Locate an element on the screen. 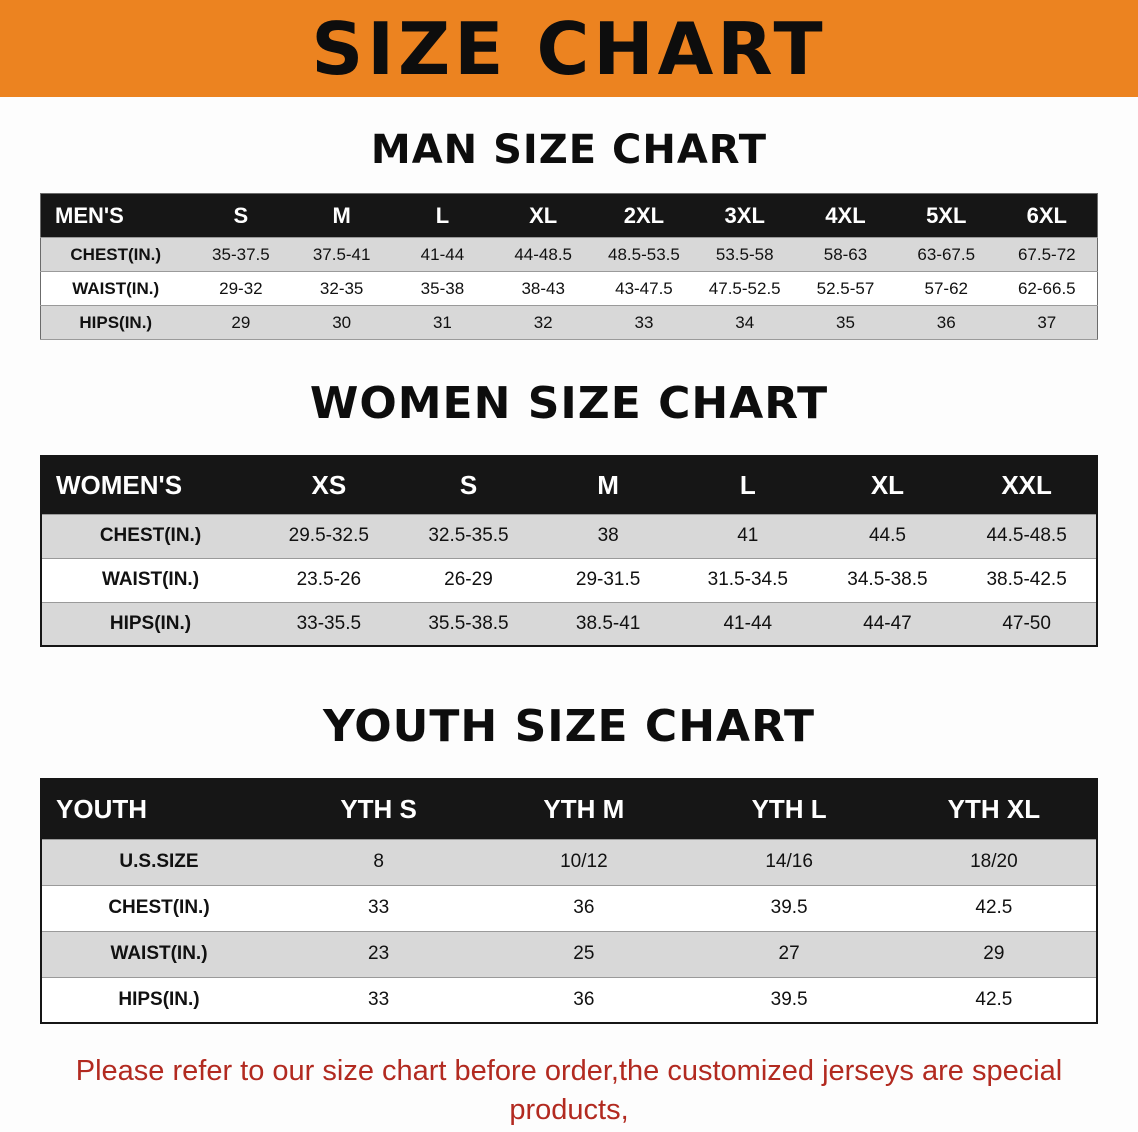 The image size is (1138, 1132). table-header-row: YOUTH YTH S YTH M YTH L YTH XL is located at coordinates (569, 809).